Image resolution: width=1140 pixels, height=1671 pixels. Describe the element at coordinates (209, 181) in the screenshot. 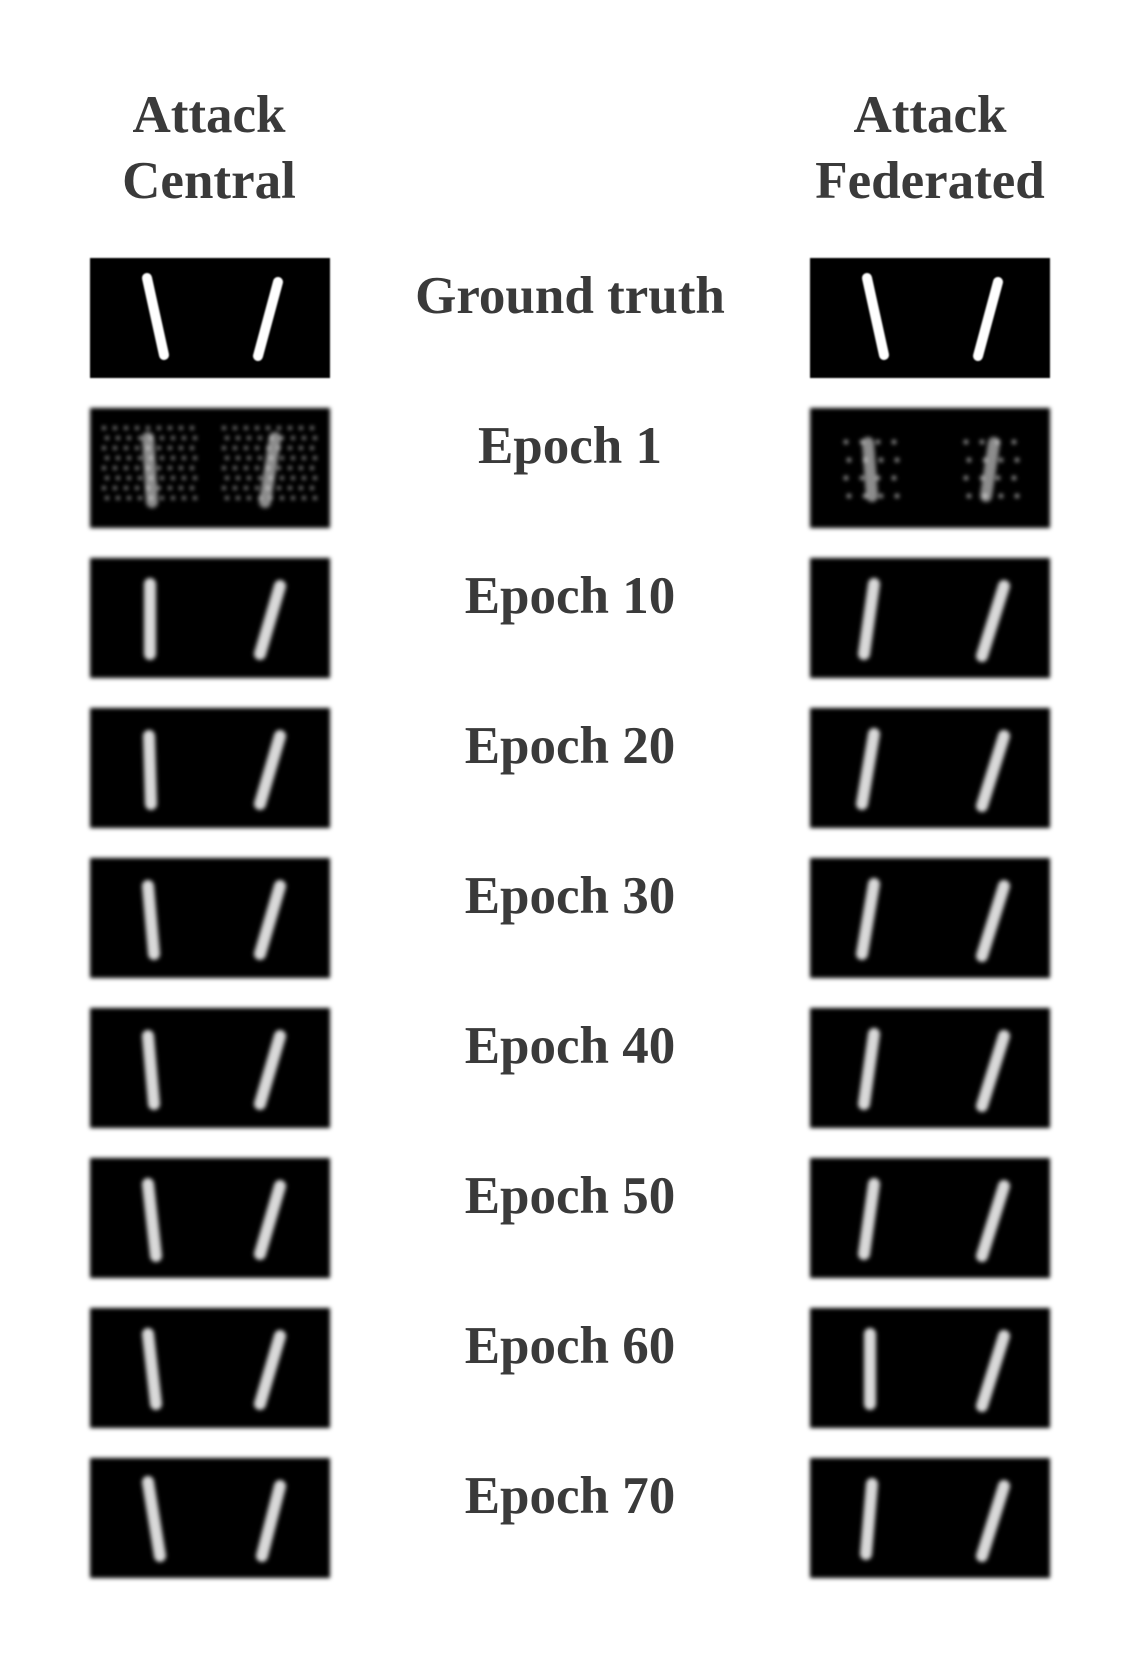

I see `header-left-line2: Central` at that location.